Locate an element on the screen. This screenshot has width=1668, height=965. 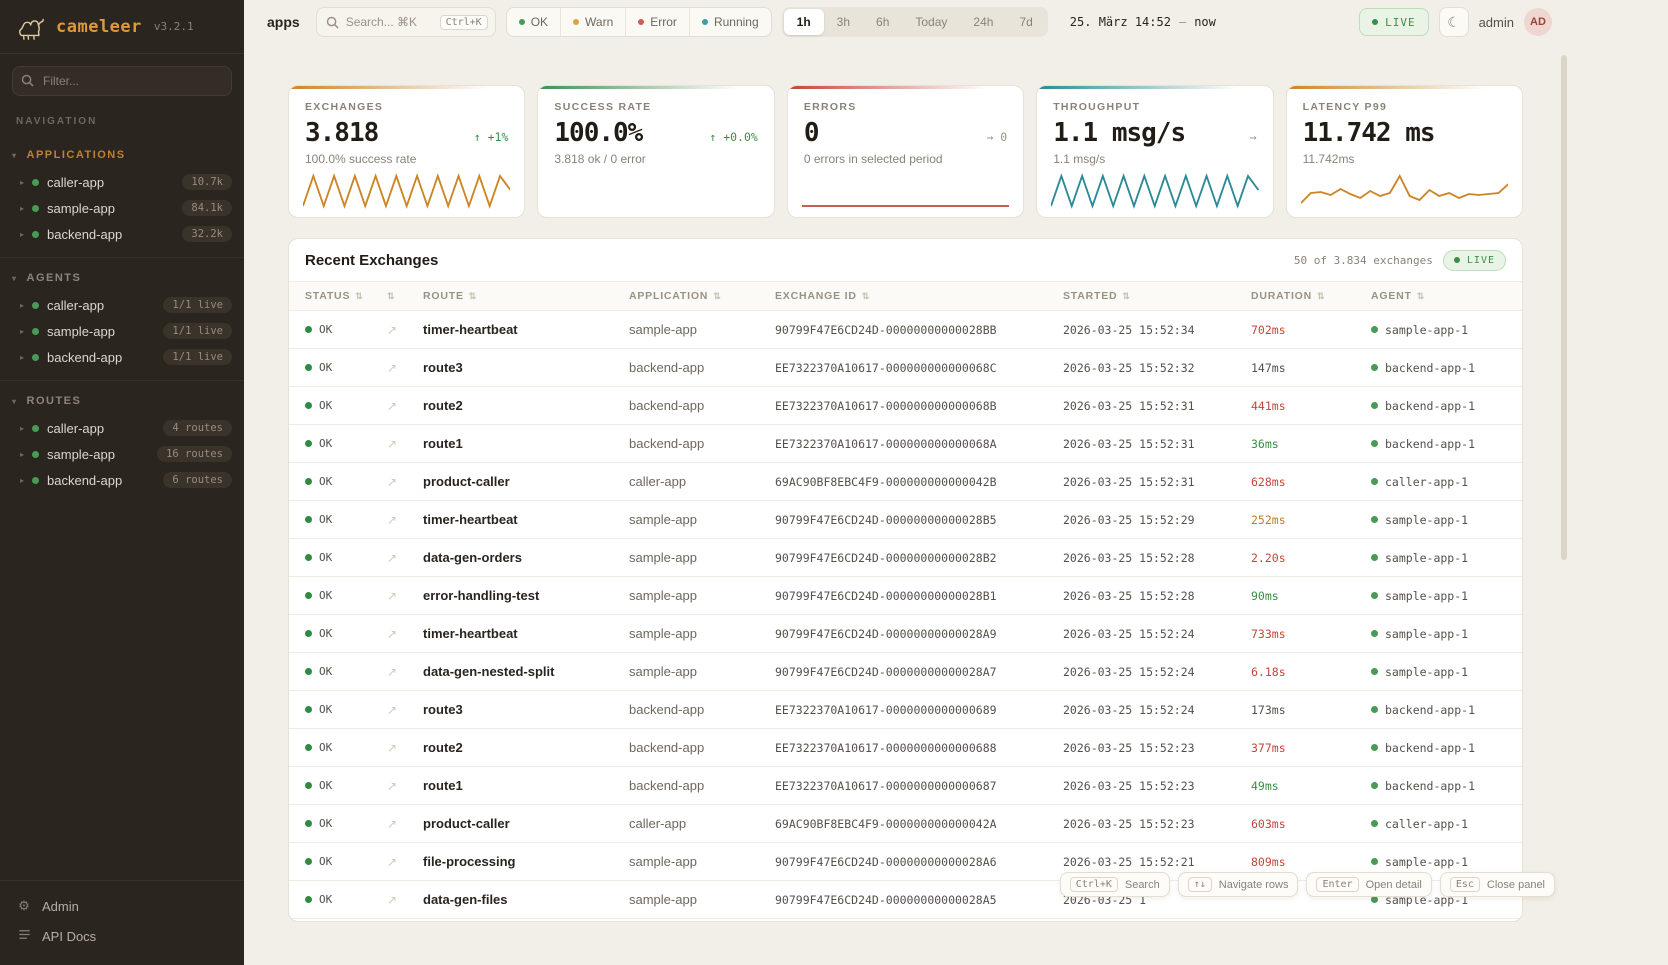
sparkline-chart is located at coordinates (905, 206).